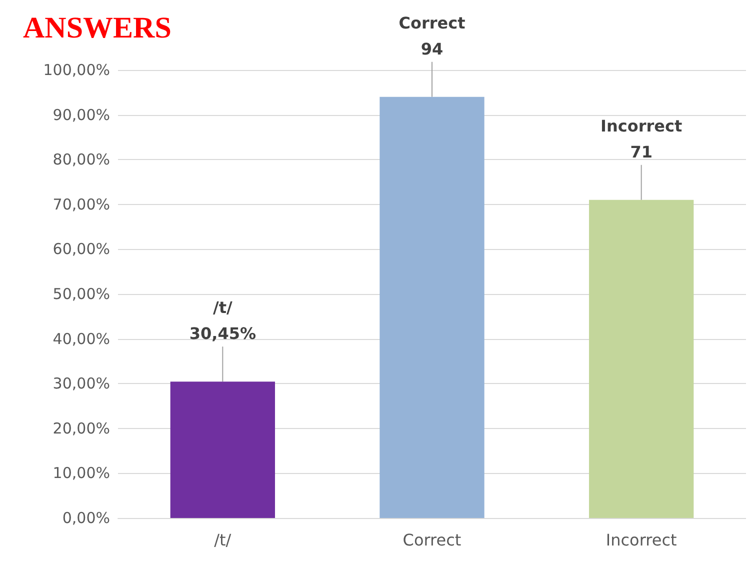  I want to click on data-label: 71, so click(641, 152).